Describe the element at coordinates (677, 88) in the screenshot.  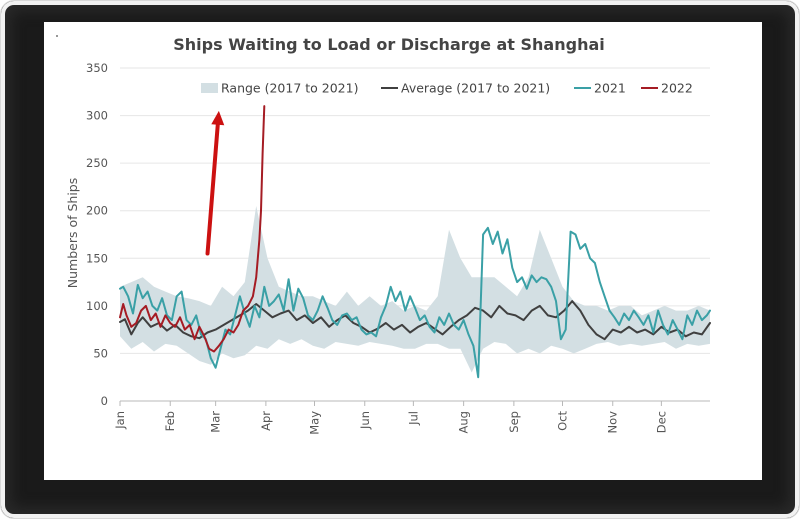
I see `legend-label: 2022` at that location.